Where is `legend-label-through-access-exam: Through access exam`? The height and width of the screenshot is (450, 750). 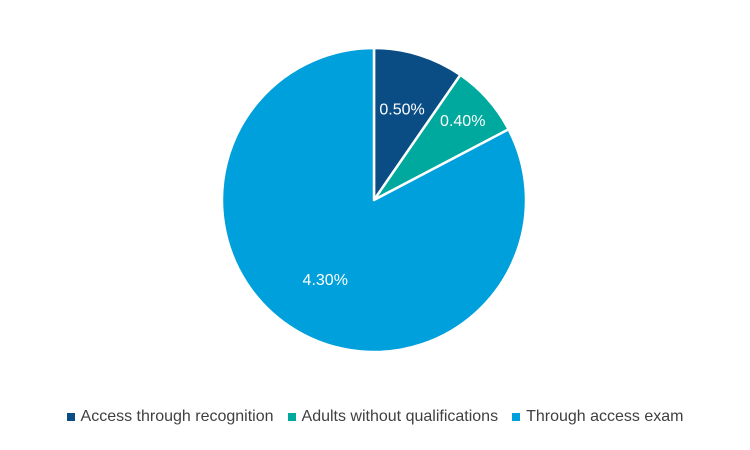 legend-label-through-access-exam: Through access exam is located at coordinates (605, 416).